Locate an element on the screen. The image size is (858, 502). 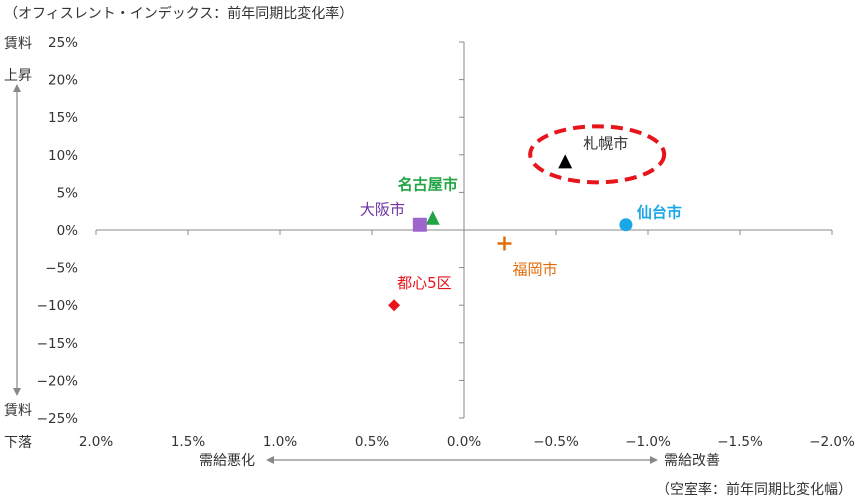
y-tick-label: 10% is located at coordinates (63, 156).